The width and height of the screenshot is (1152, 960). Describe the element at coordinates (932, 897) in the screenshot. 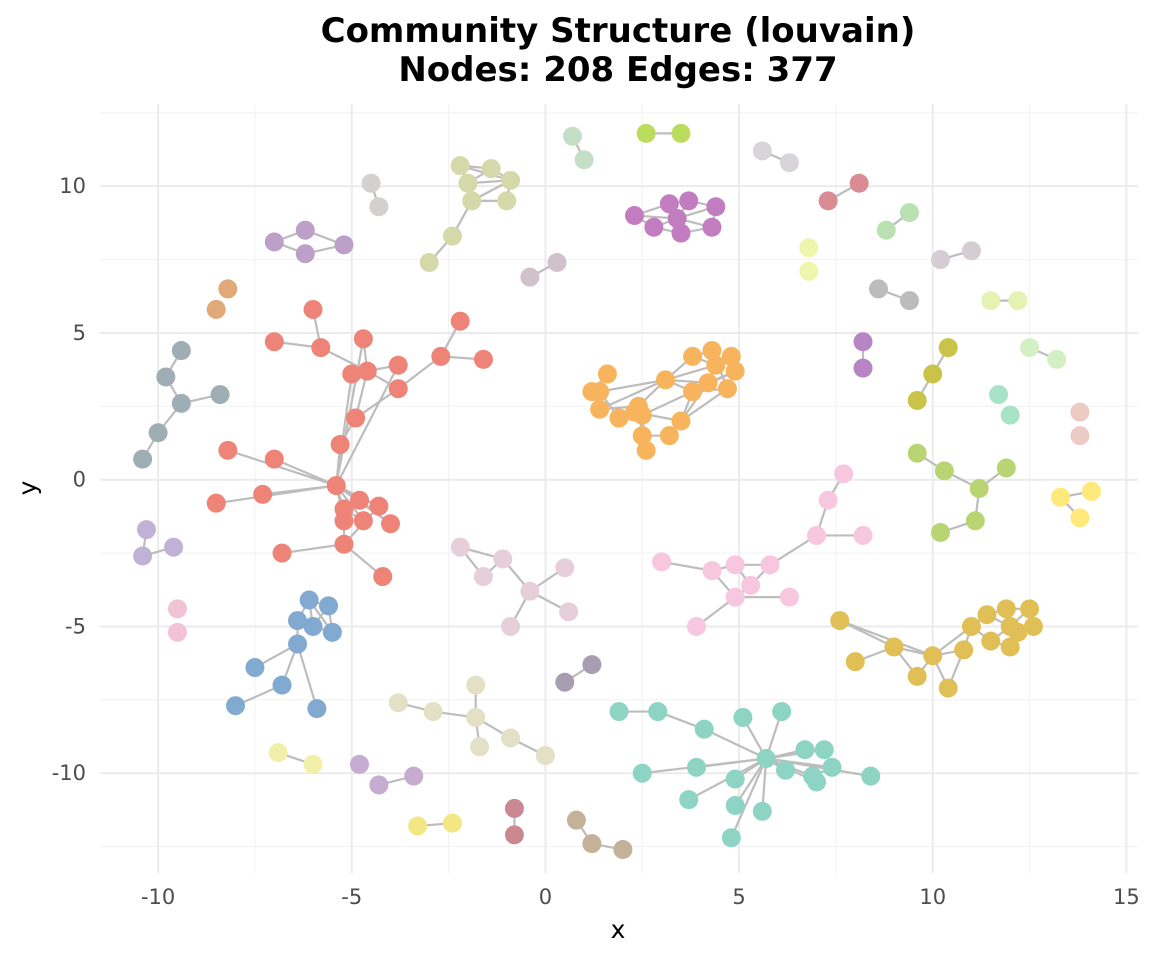

I see `x-tick-label: 10` at that location.